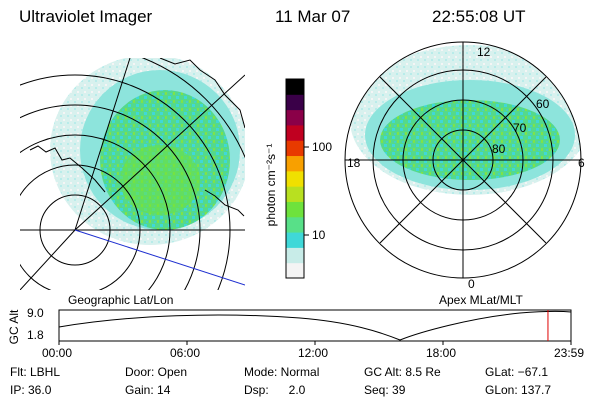 This screenshot has width=600, height=400. Describe the element at coordinates (479, 16) in the screenshot. I see `time-label: 22:55:08 UT` at that location.